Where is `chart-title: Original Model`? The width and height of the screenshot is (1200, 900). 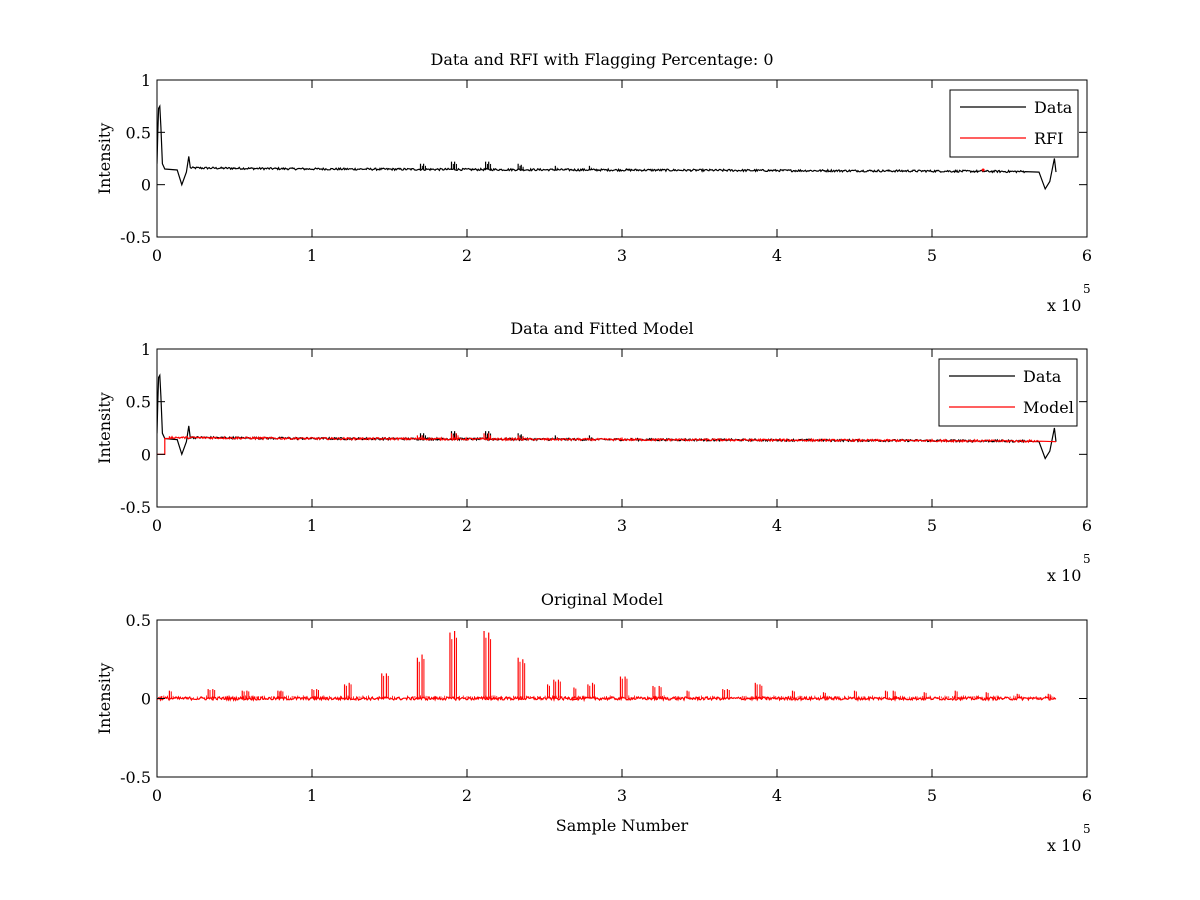 chart-title: Original Model is located at coordinates (602, 599).